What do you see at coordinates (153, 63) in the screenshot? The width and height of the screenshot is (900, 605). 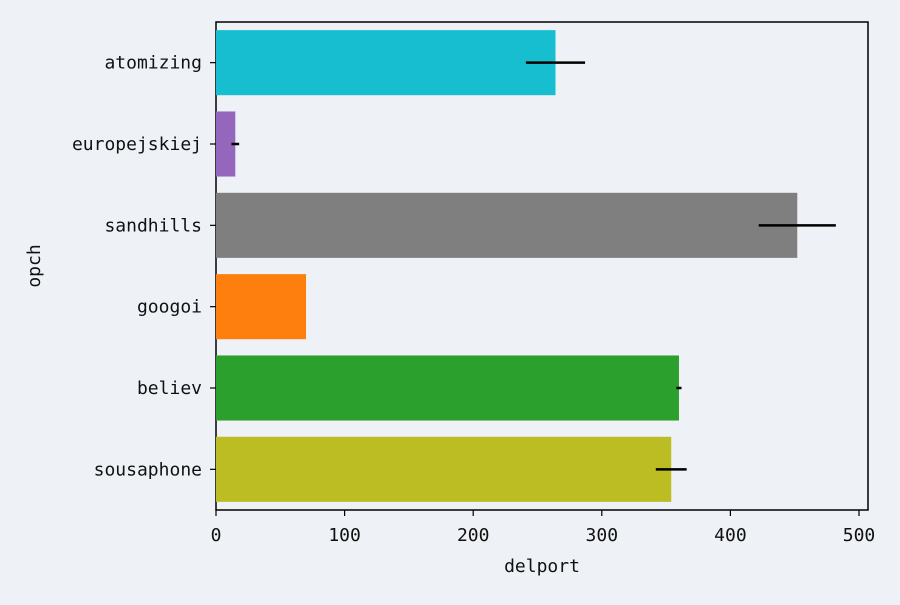 I see `y-tick-label: atomizing` at bounding box center [153, 63].